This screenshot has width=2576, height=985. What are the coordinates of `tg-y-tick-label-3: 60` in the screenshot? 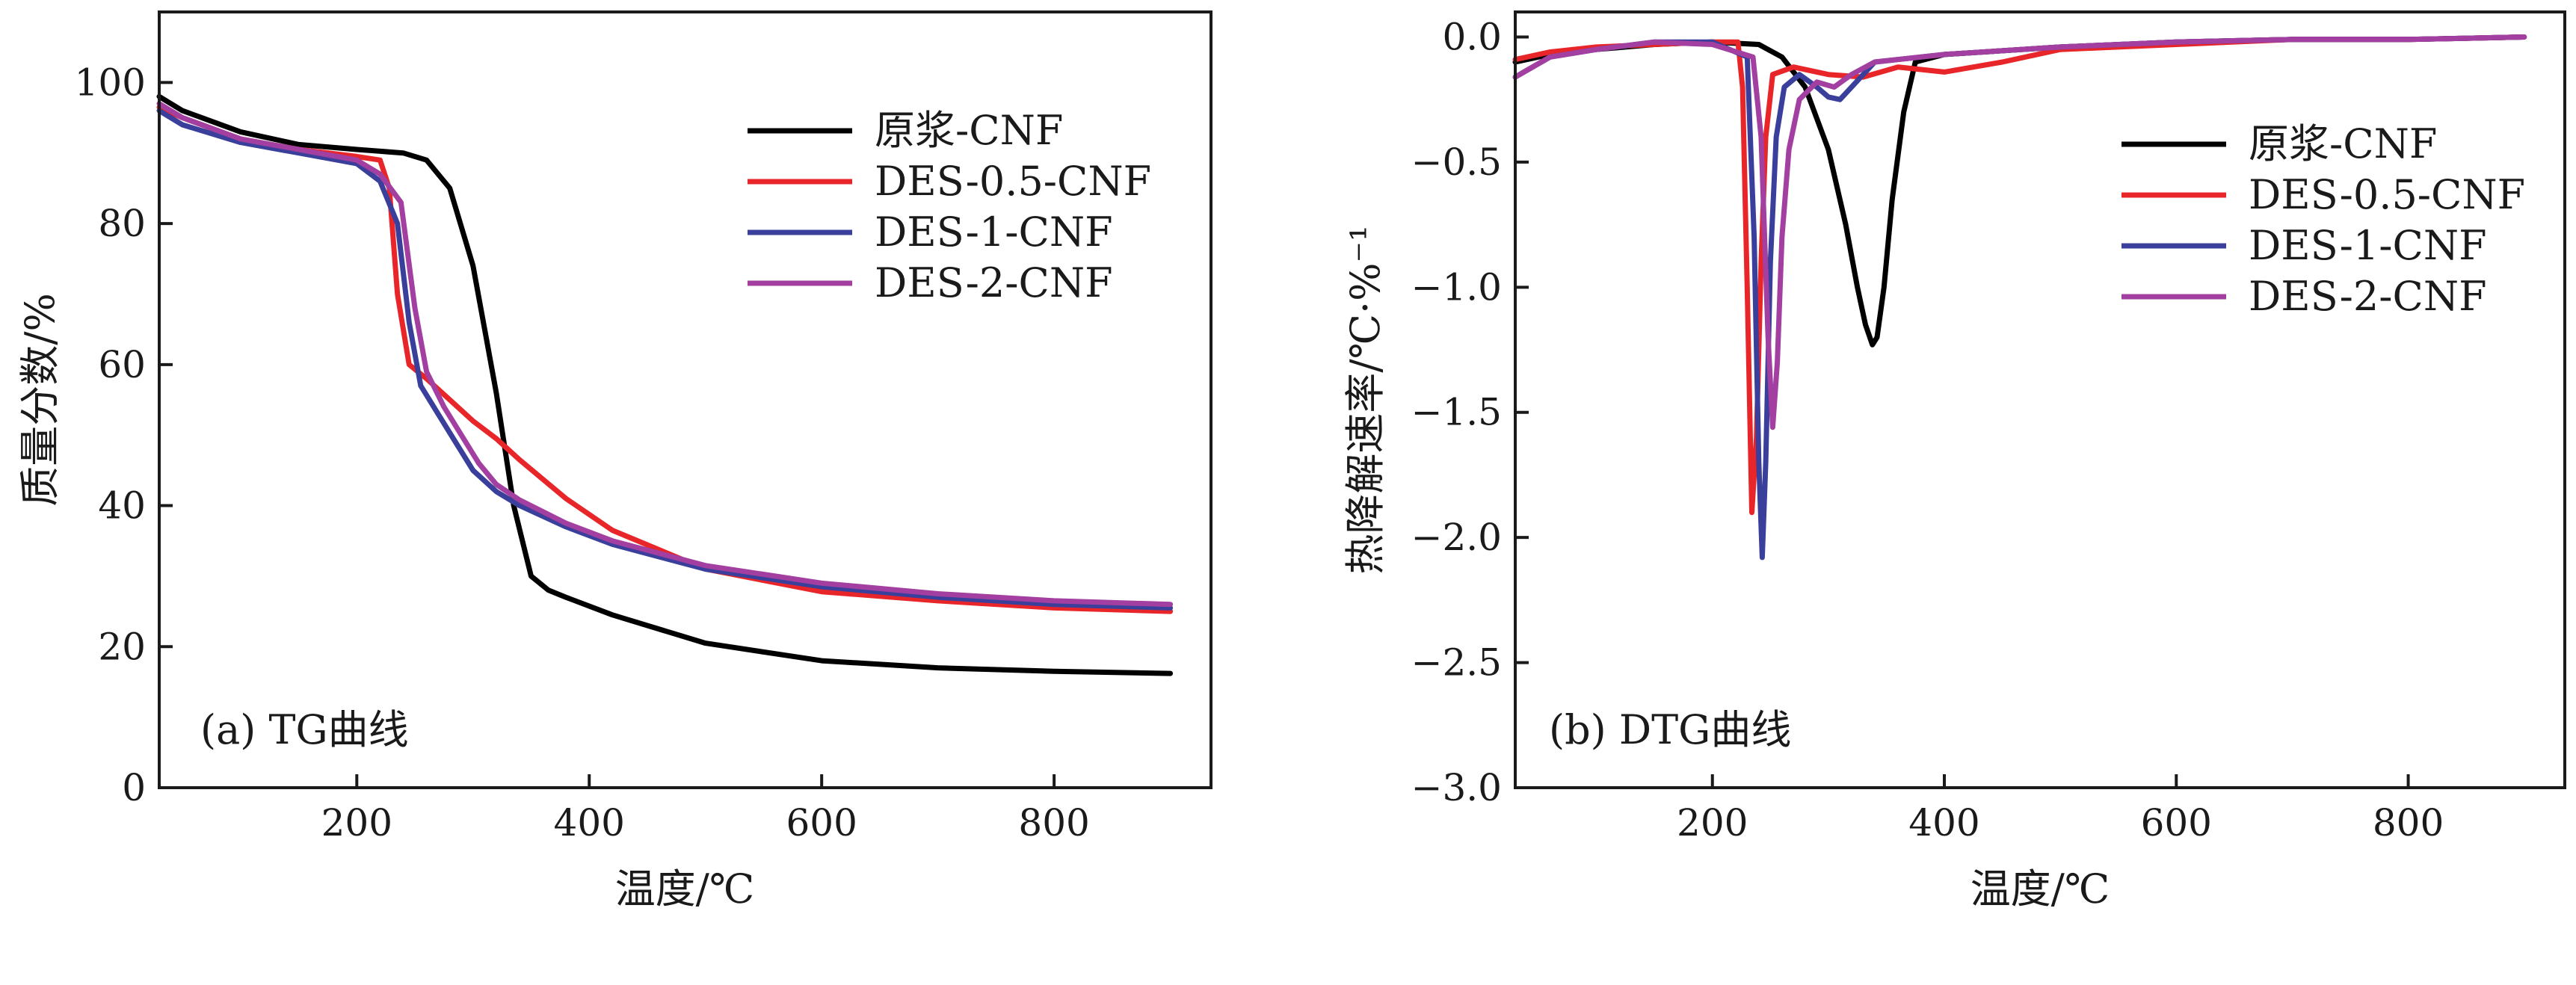 It's located at (122, 364).